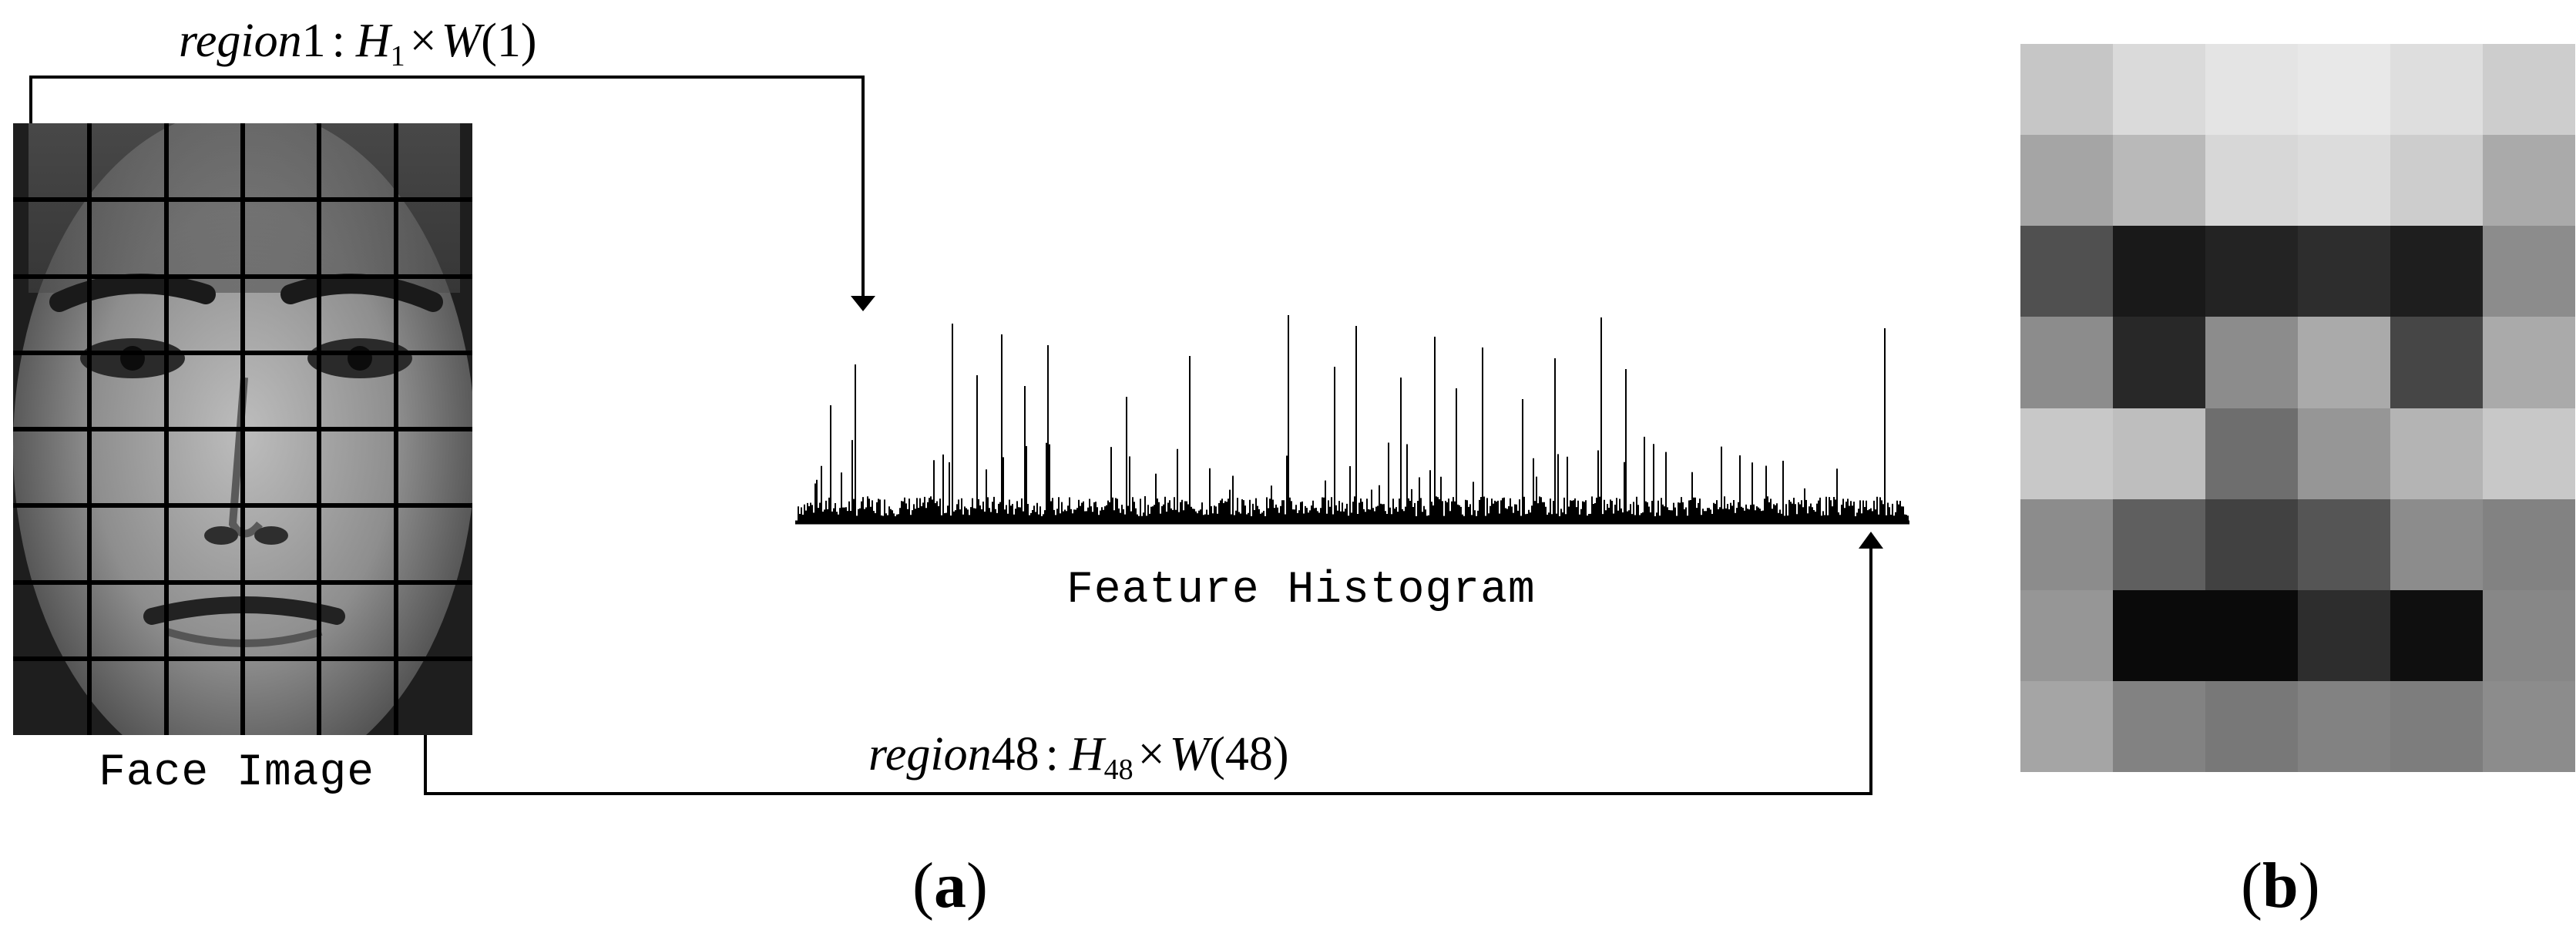  What do you see at coordinates (1249, 754) in the screenshot?
I see `region48-arg: (48)` at bounding box center [1249, 754].